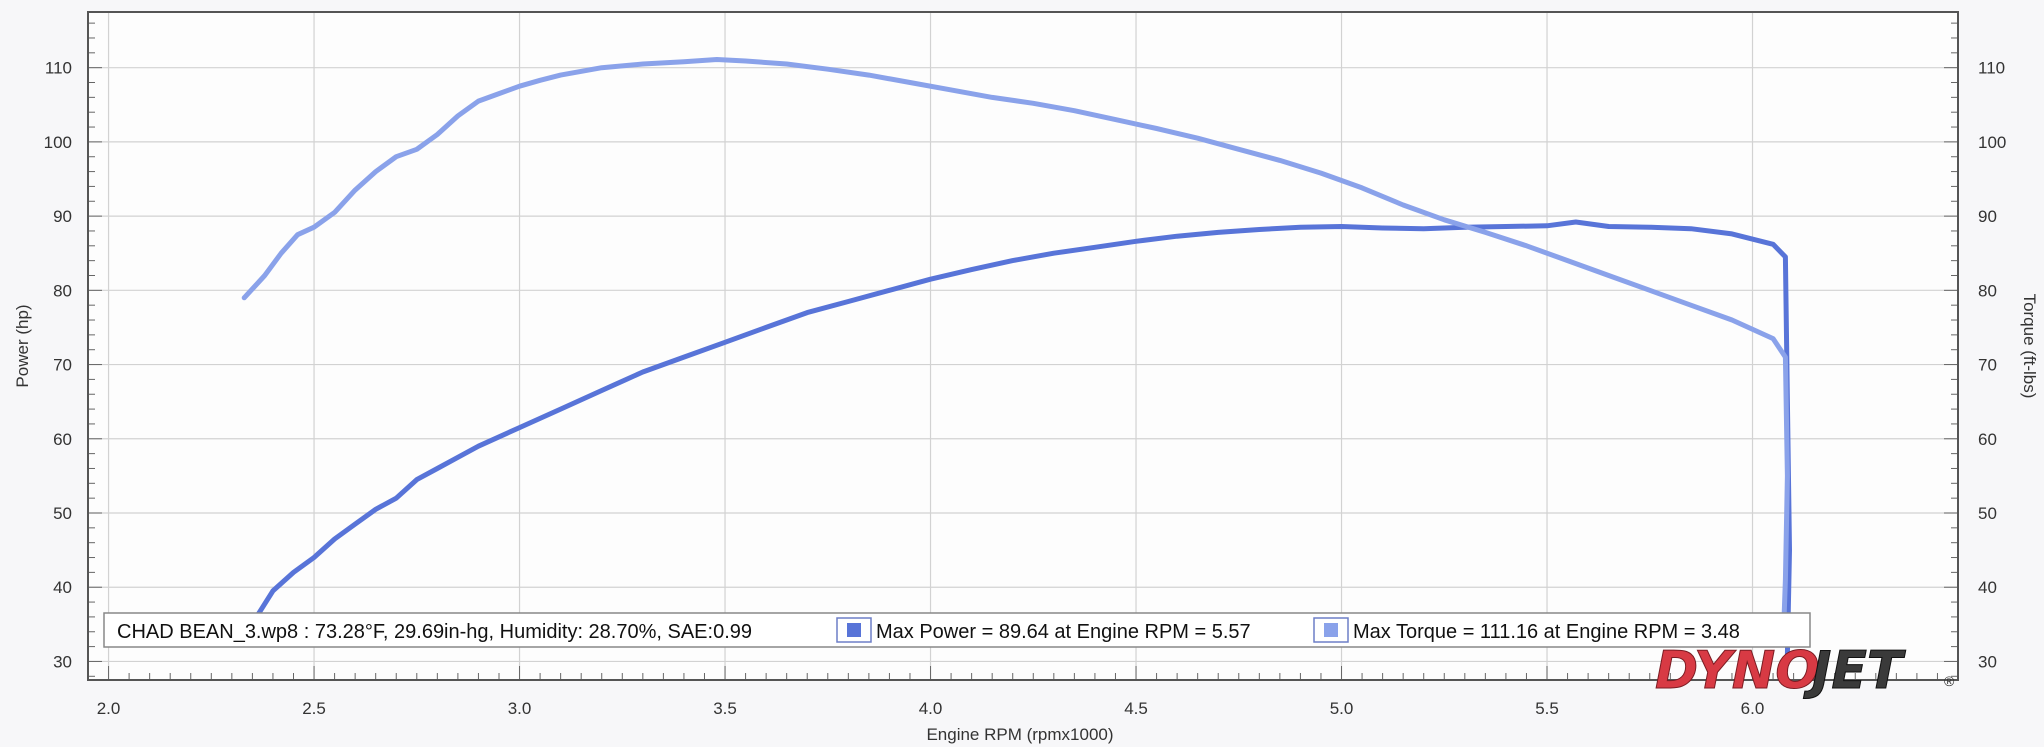  Describe the element at coordinates (1987, 290) in the screenshot. I see `y-right-tick-label: 80` at that location.